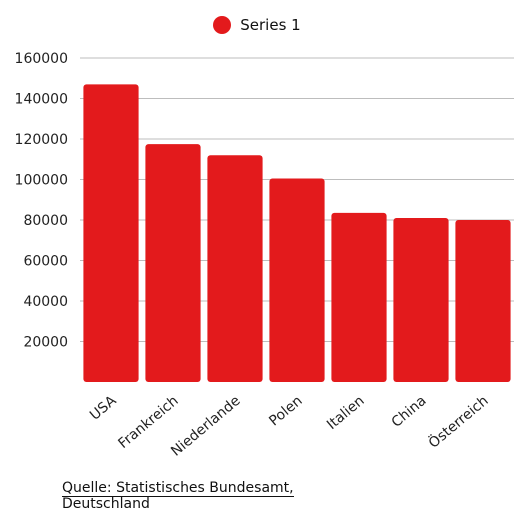 The image size is (514, 514). I want to click on source-line-1: Quelle: Statistisches Bundesamt,, so click(178, 488).